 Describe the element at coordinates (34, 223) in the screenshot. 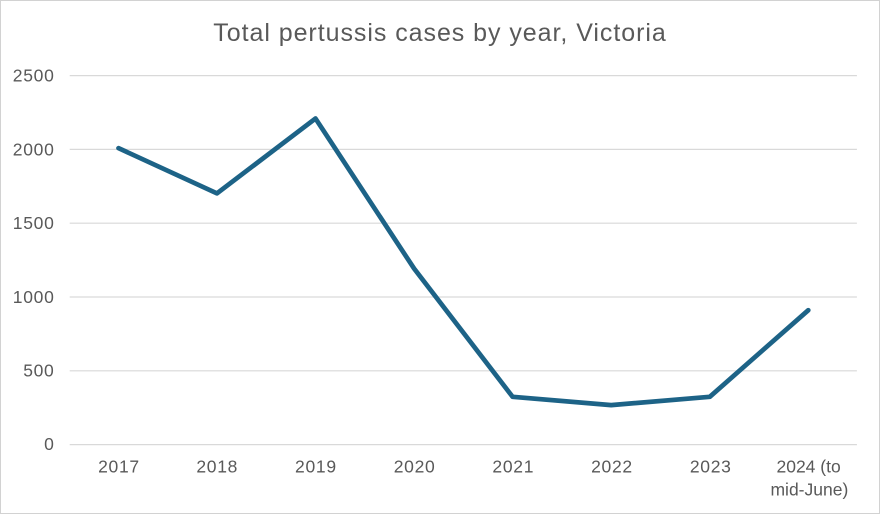

I see `svg-text: 1500` at that location.